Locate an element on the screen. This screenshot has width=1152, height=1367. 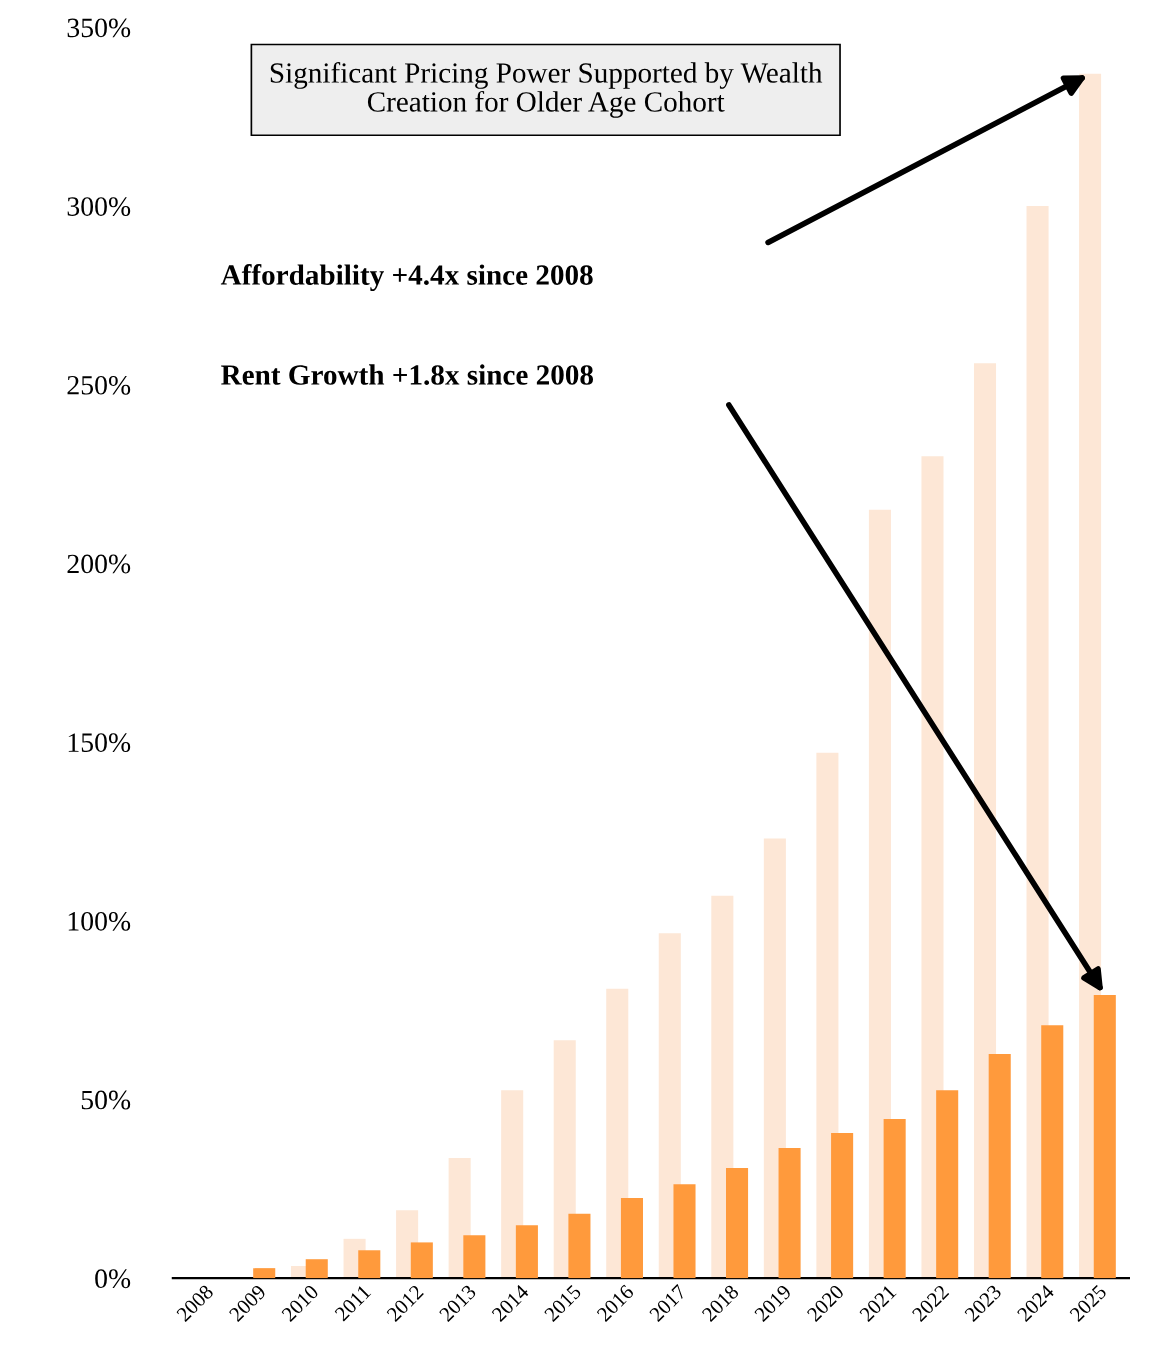
text: Significant Pricing Power Supported by Wealth Creation for Older Age Cohort is located at coordinates (546, 90).